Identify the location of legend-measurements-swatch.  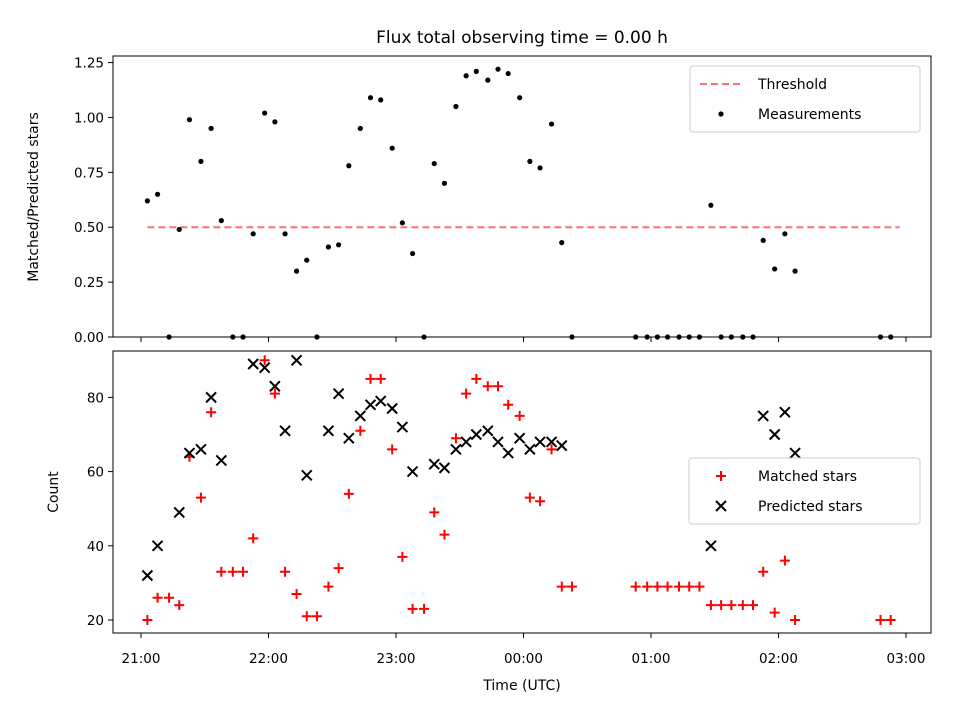
(721, 114).